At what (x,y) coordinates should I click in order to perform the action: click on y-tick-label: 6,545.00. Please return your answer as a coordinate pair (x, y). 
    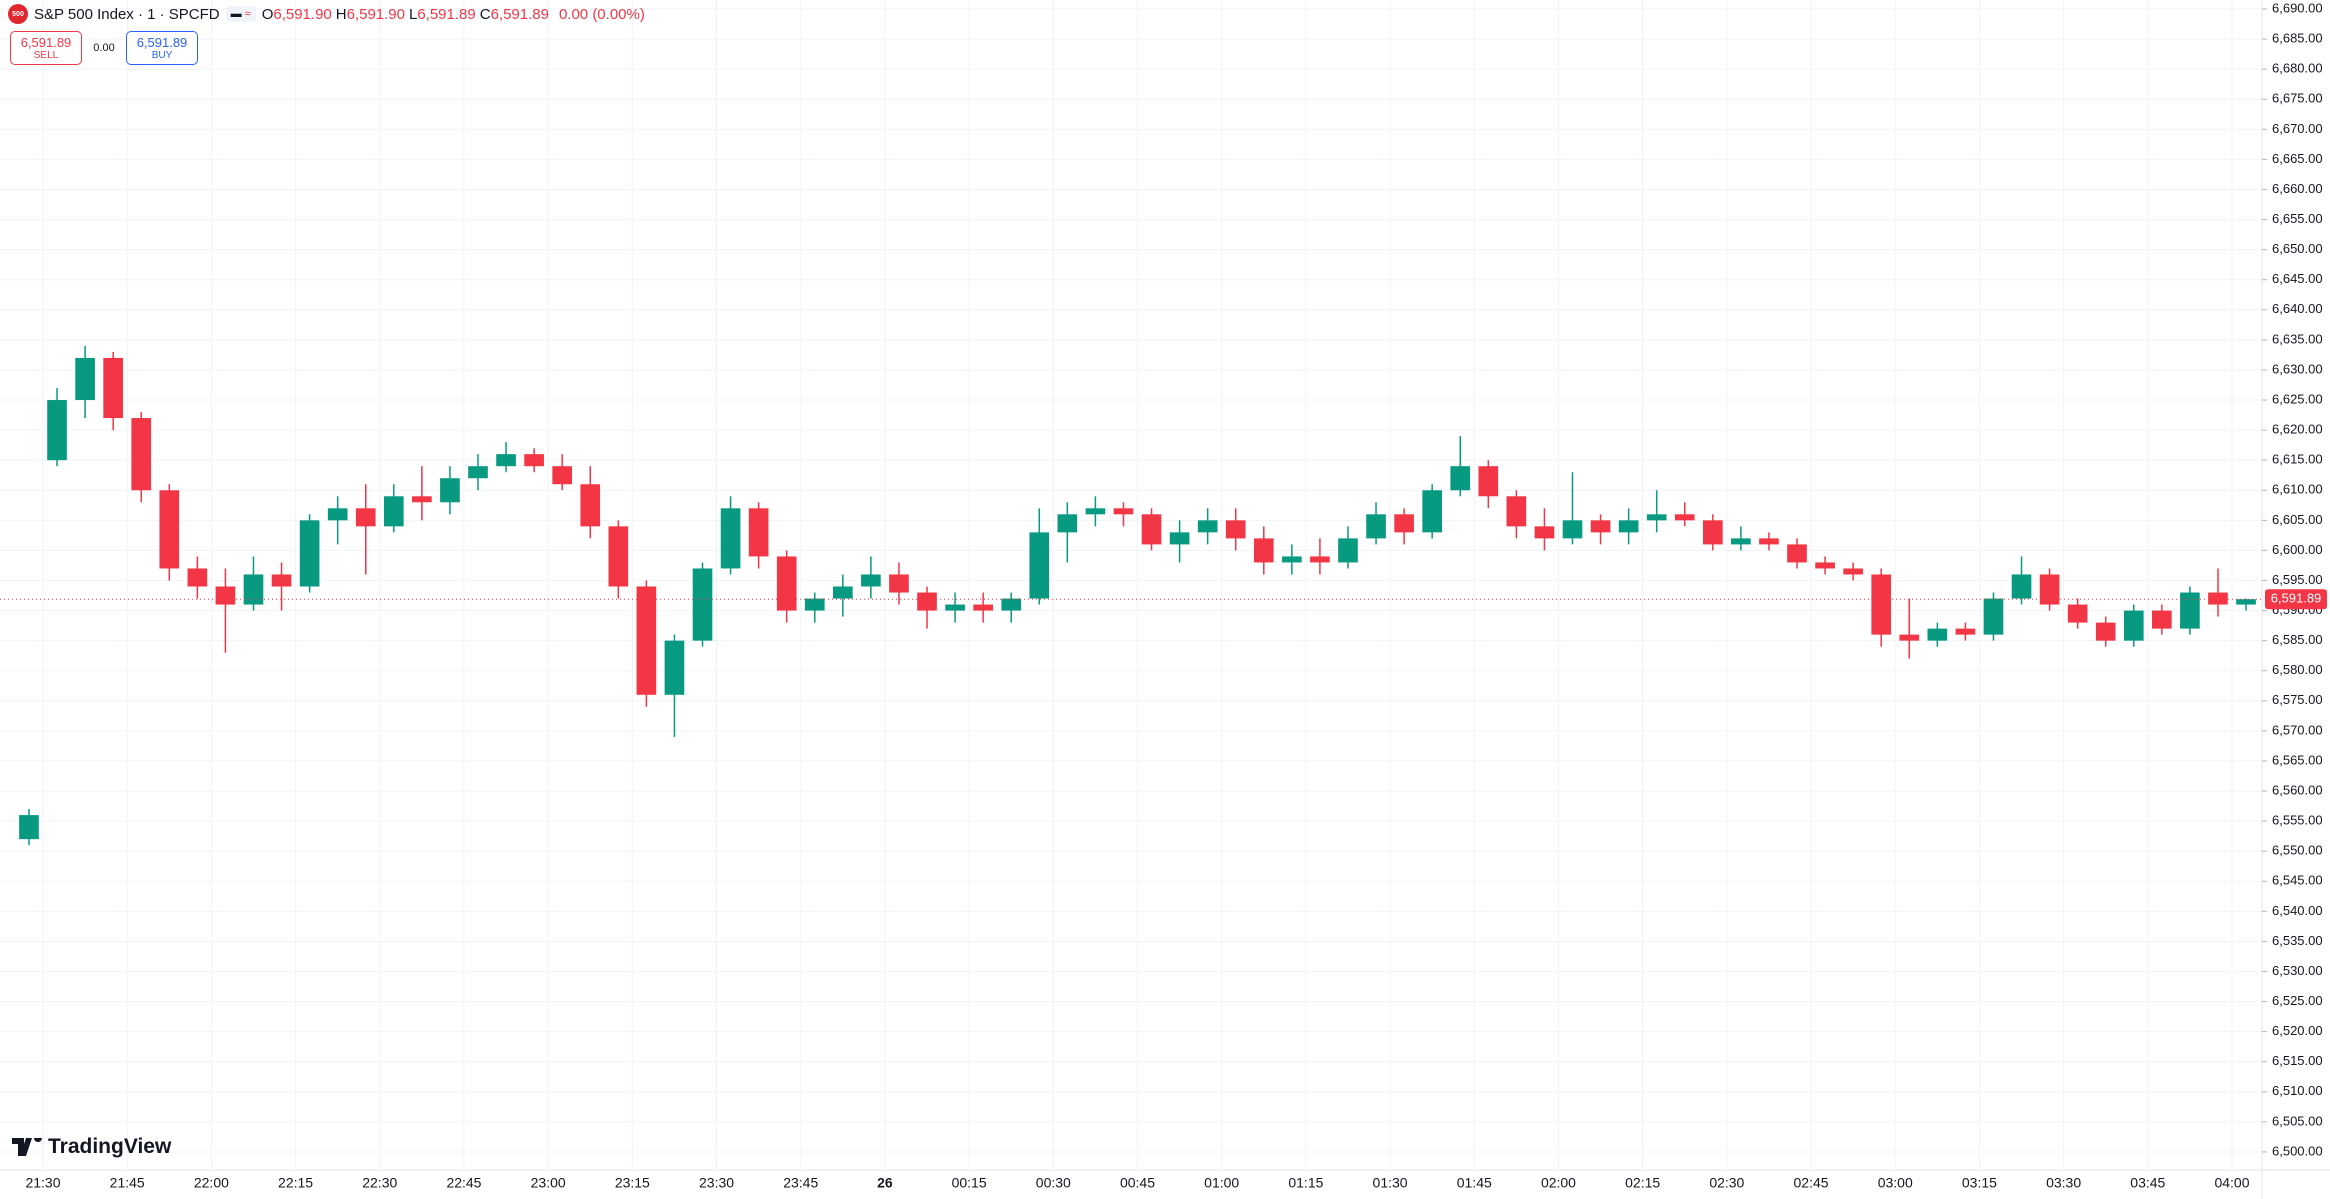
    Looking at the image, I should click on (2297, 880).